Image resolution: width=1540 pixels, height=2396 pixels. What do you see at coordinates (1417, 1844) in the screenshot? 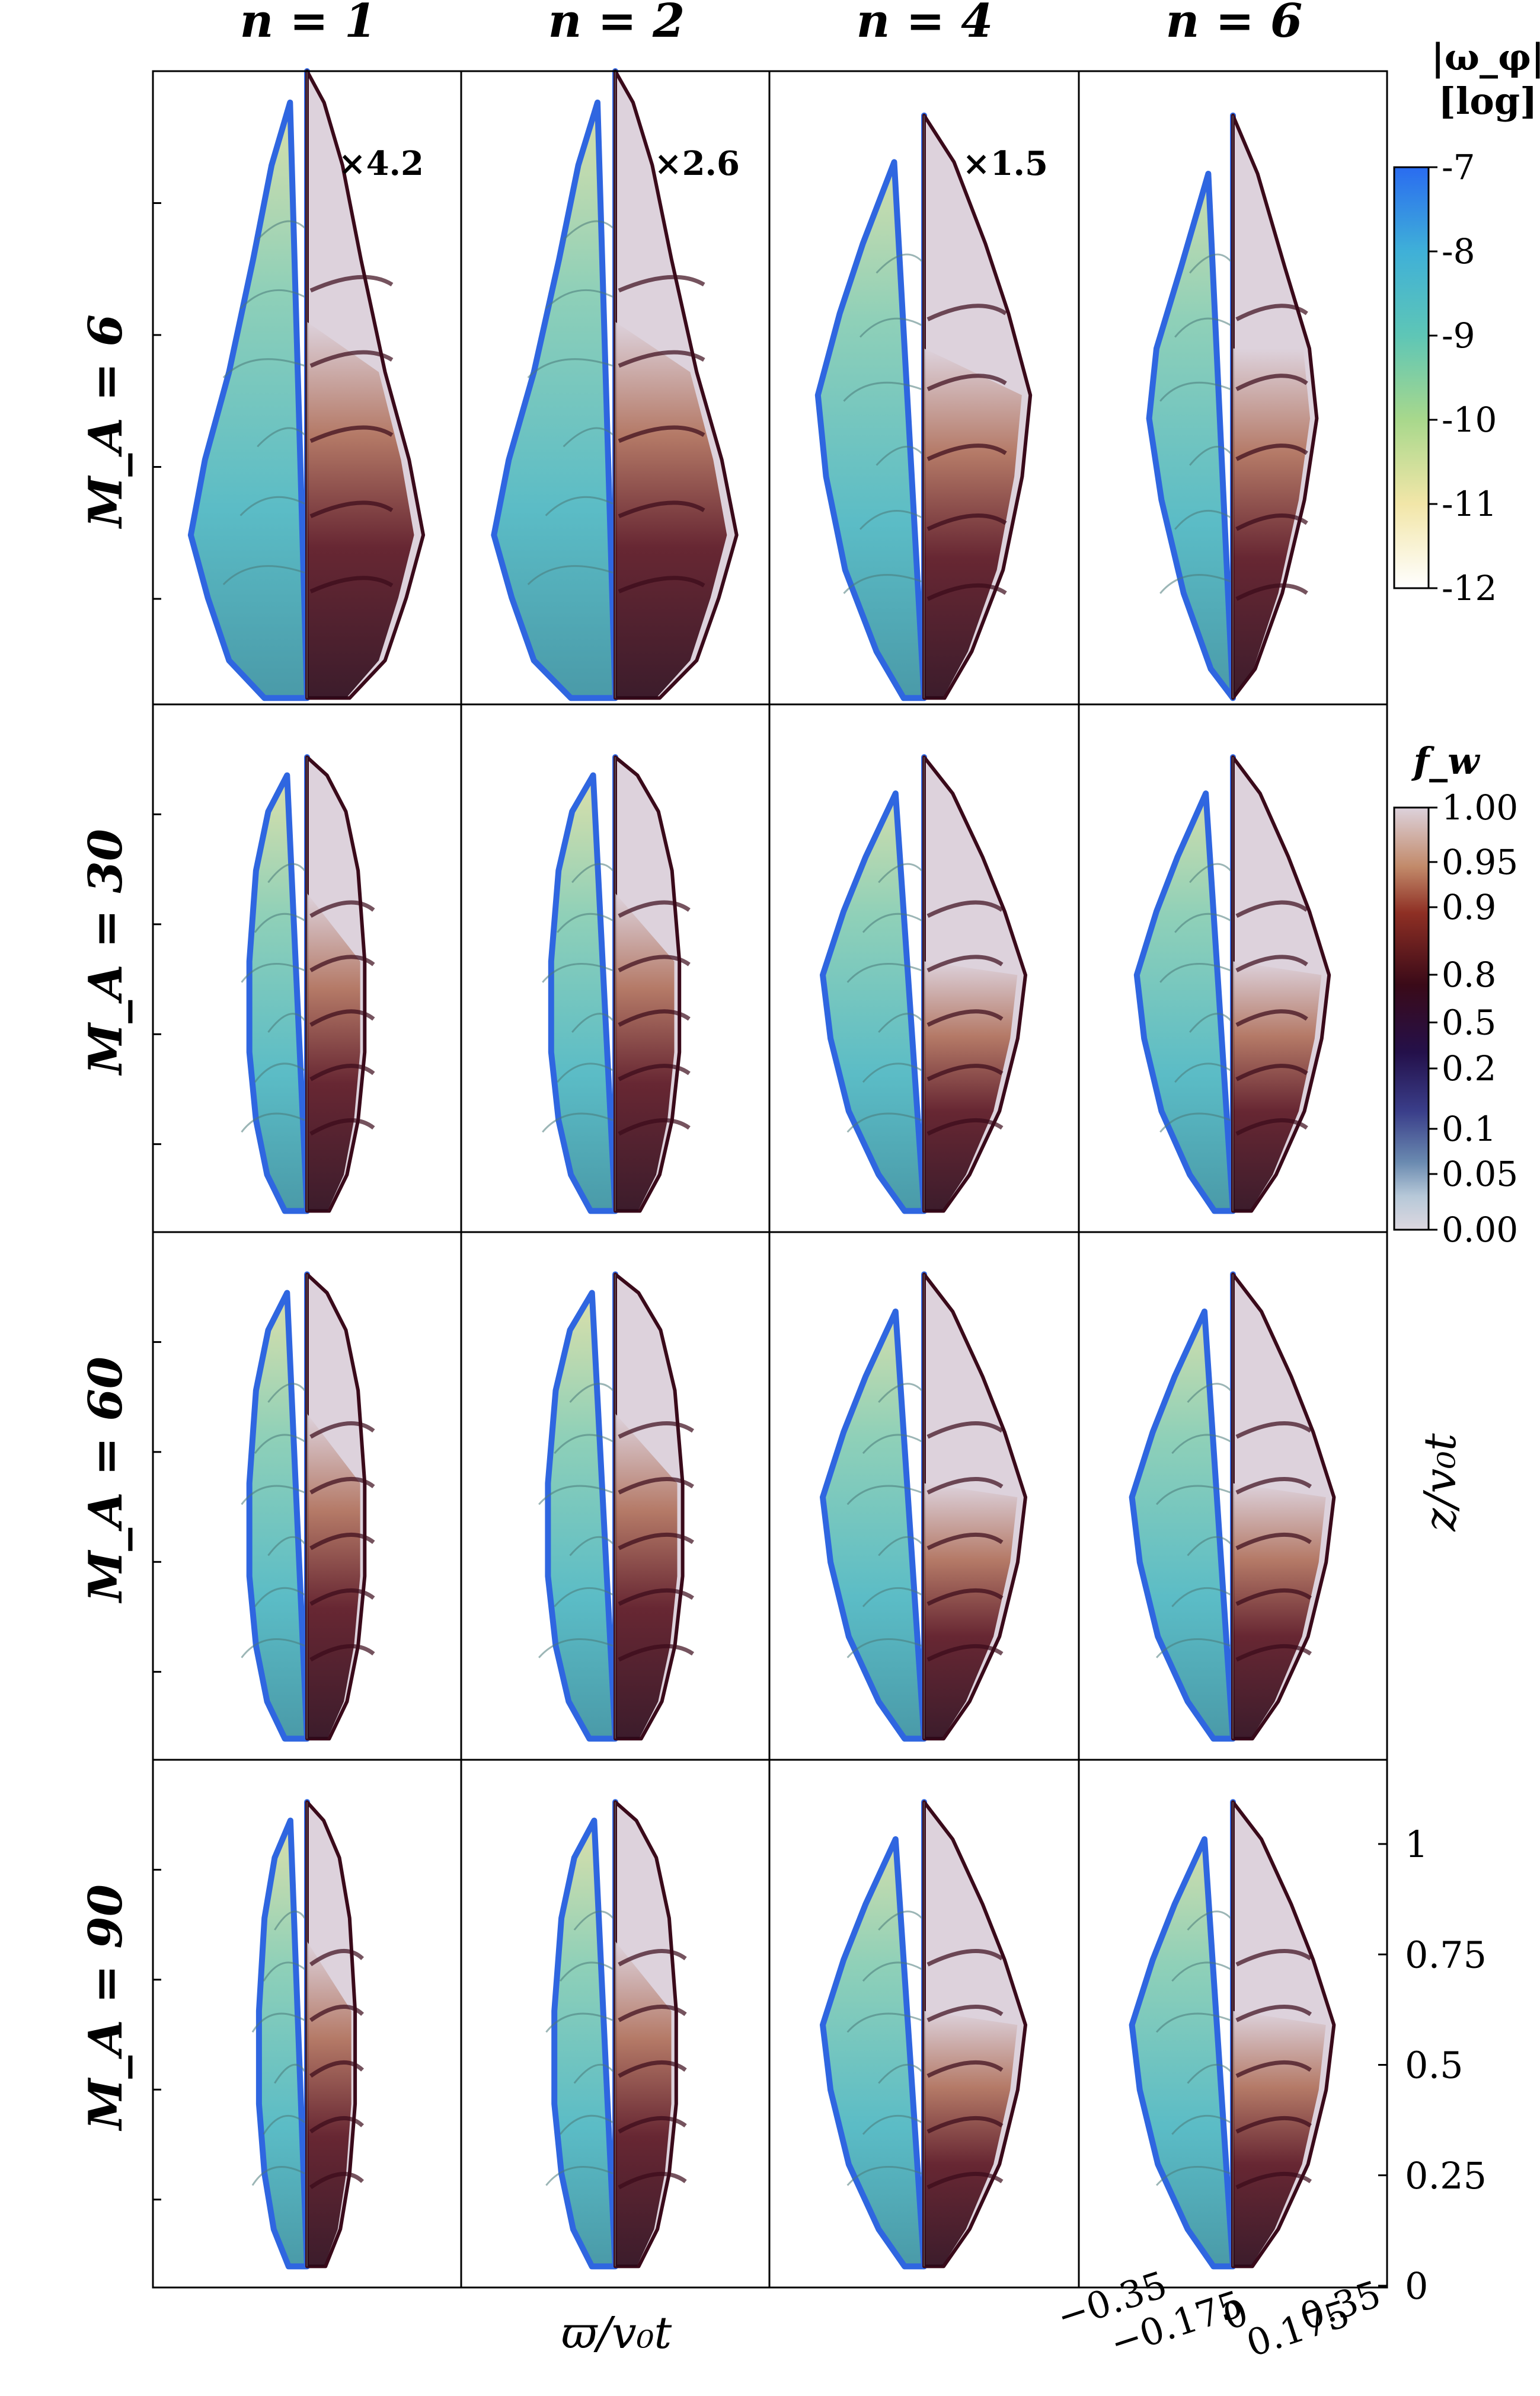
I see `y-tick-label: 1` at bounding box center [1417, 1844].